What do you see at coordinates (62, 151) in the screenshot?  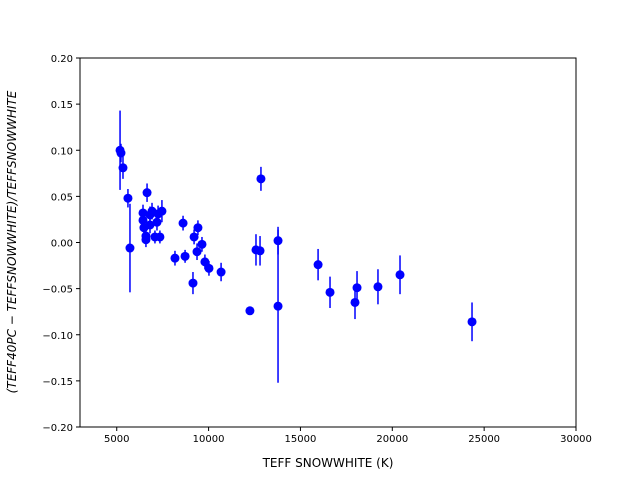 I see `y-tick-label: 0.10` at bounding box center [62, 151].